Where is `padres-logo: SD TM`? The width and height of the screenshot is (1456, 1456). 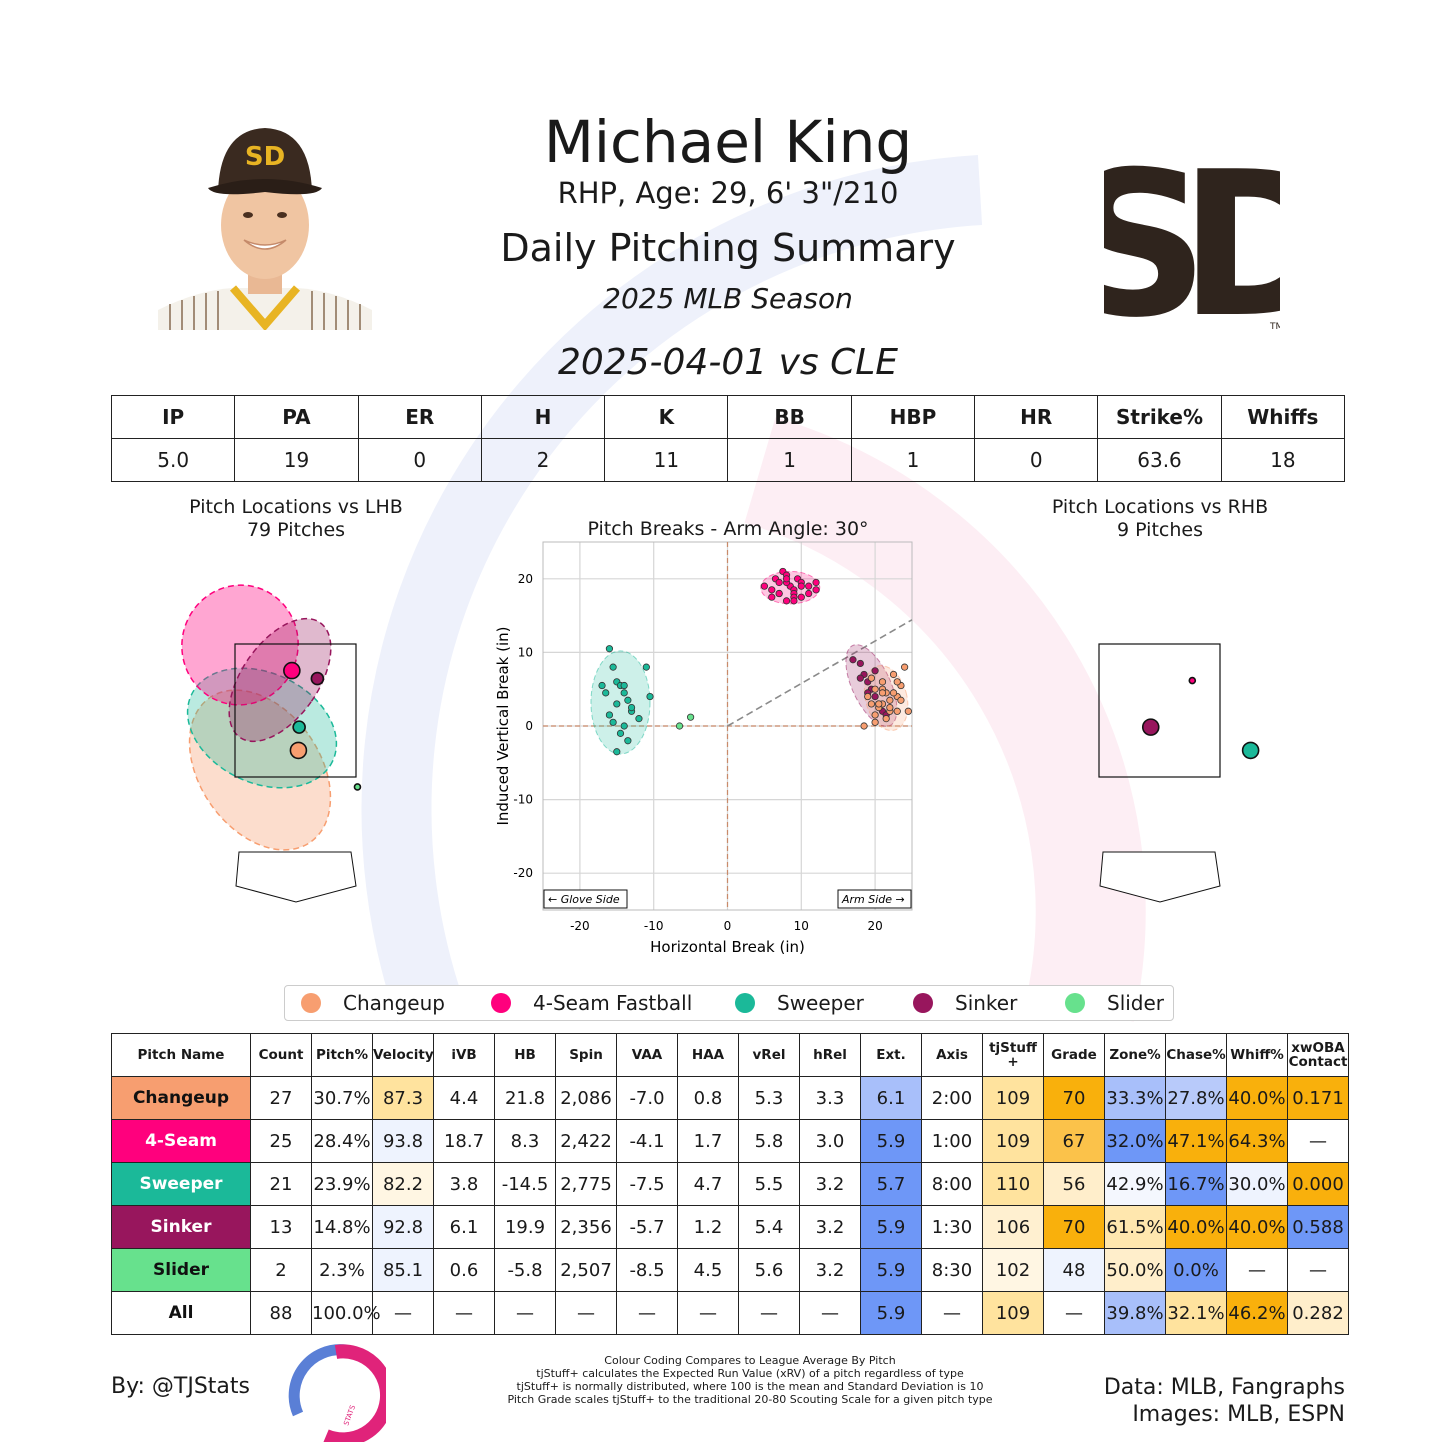
padres-logo: SD TM is located at coordinates (1192, 226).